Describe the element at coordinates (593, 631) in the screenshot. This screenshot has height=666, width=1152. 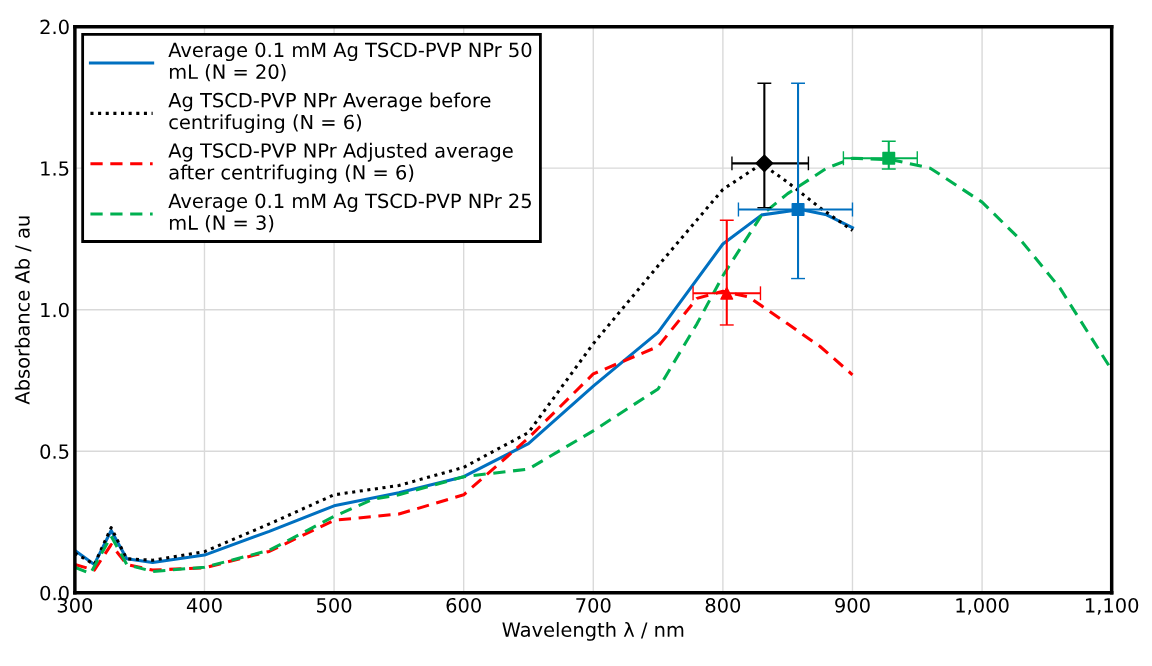
I see `x-axis-title: Wavelength λ / nm` at that location.